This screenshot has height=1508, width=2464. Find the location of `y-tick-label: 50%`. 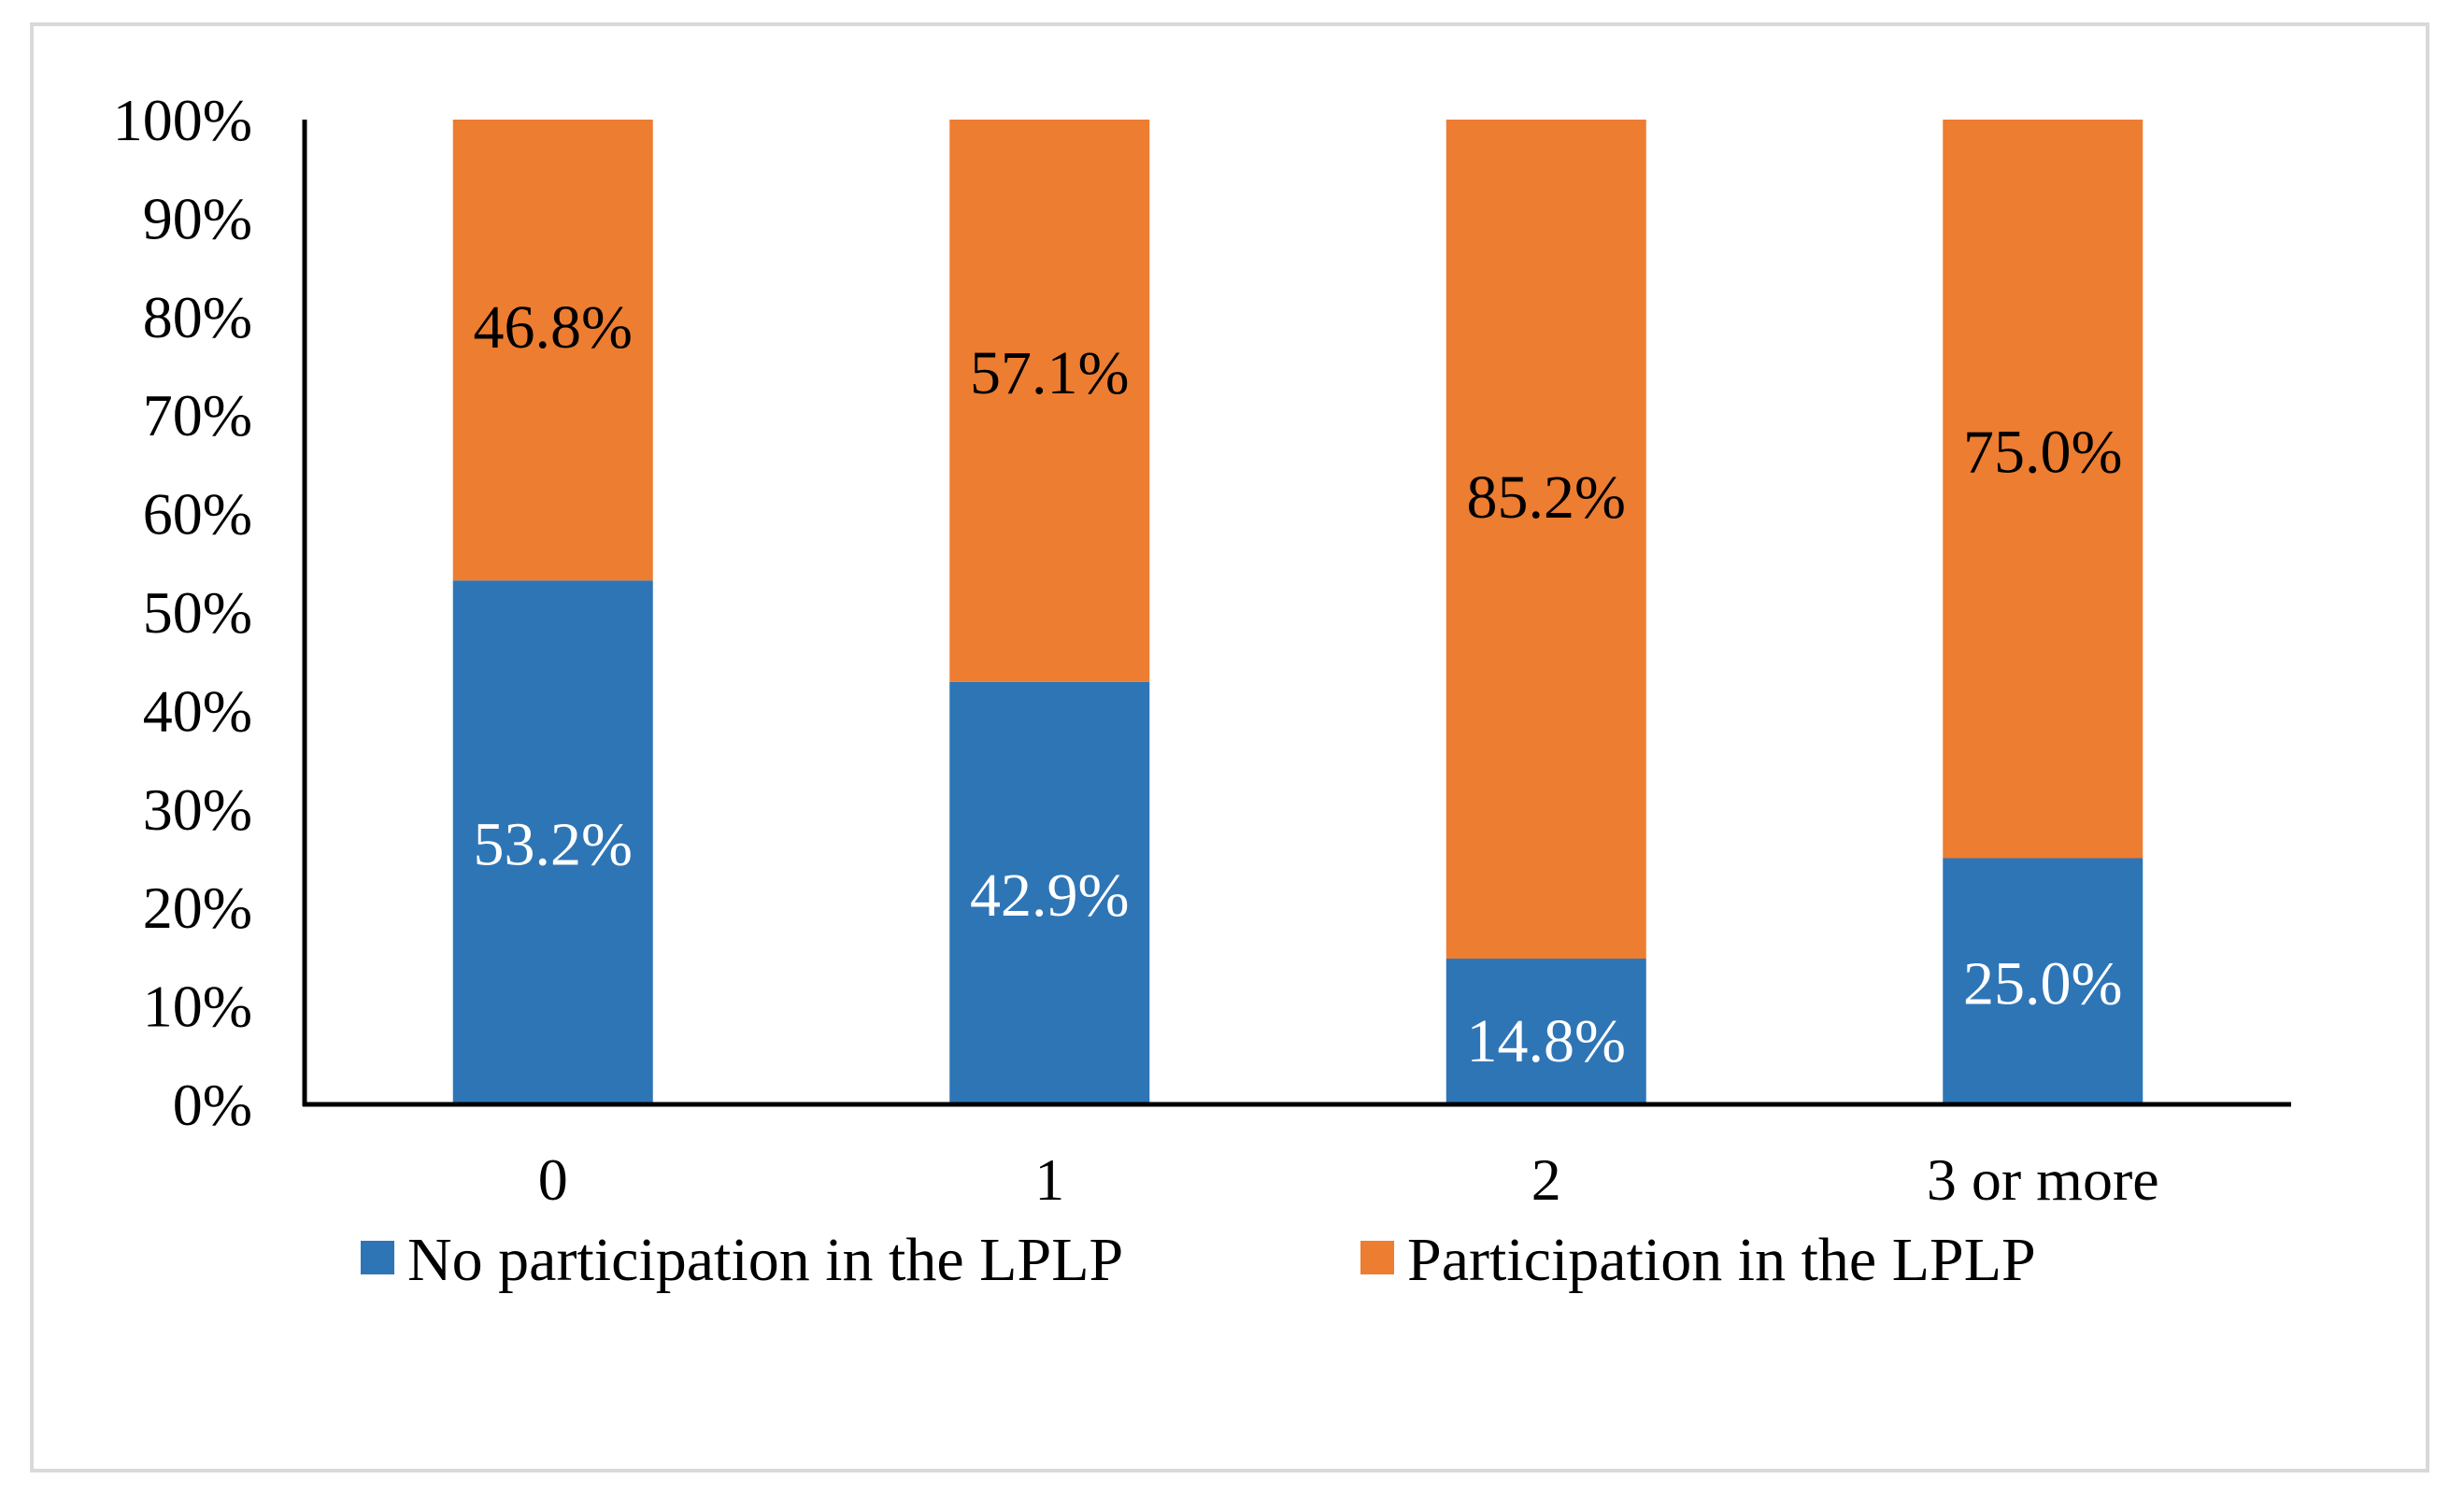

y-tick-label: 50% is located at coordinates (197, 612).